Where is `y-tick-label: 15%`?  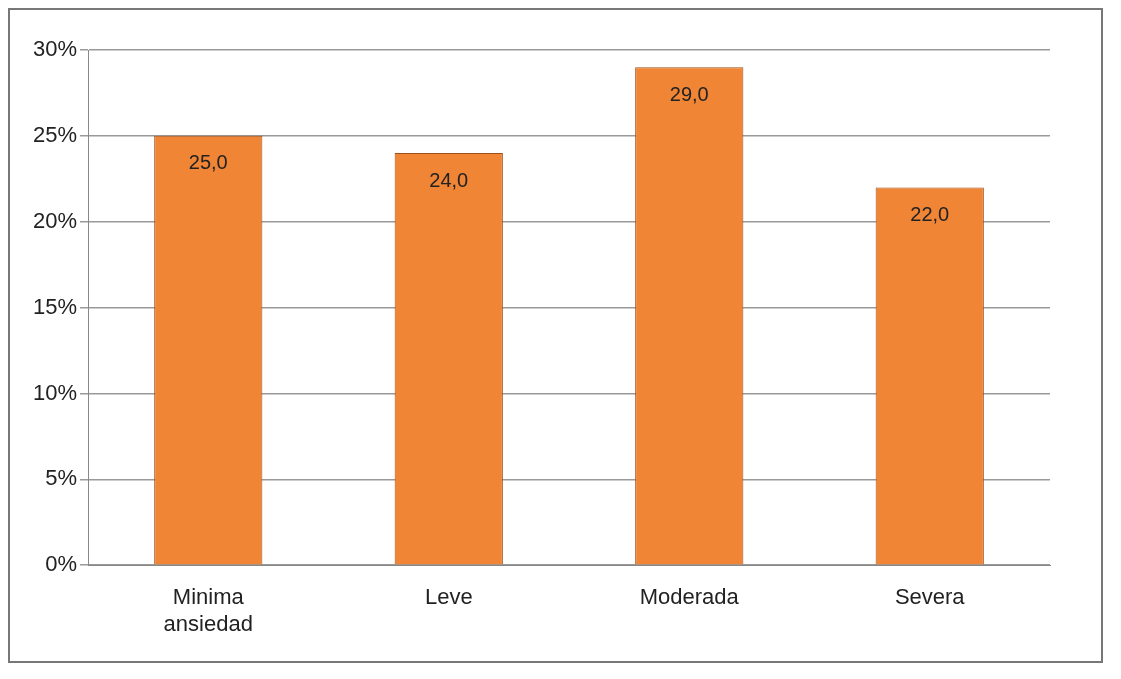
y-tick-label: 15% is located at coordinates (55, 306).